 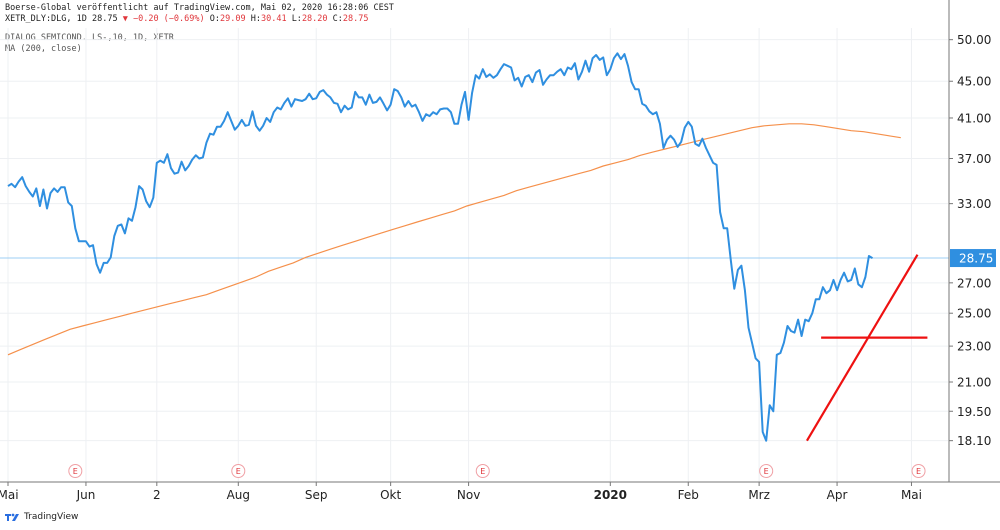 I want to click on close-label: C:, so click(x=337, y=19).